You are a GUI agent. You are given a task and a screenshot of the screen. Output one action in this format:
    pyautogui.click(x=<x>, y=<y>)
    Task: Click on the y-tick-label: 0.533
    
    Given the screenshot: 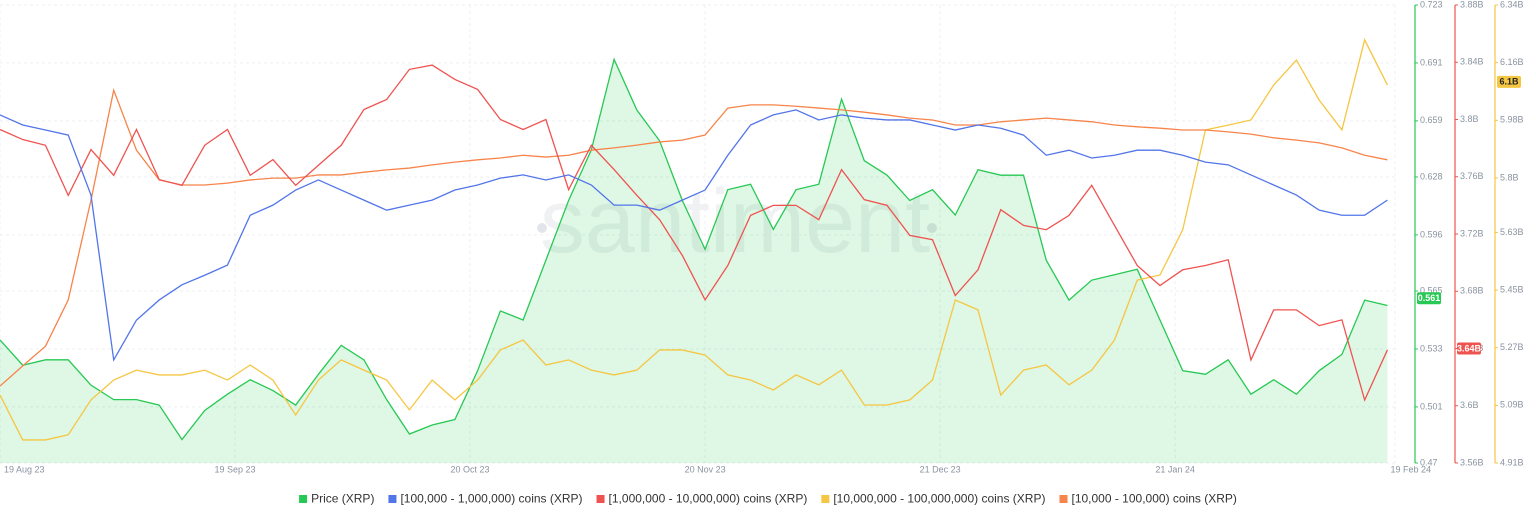 What is the action you would take?
    pyautogui.click(x=1431, y=348)
    